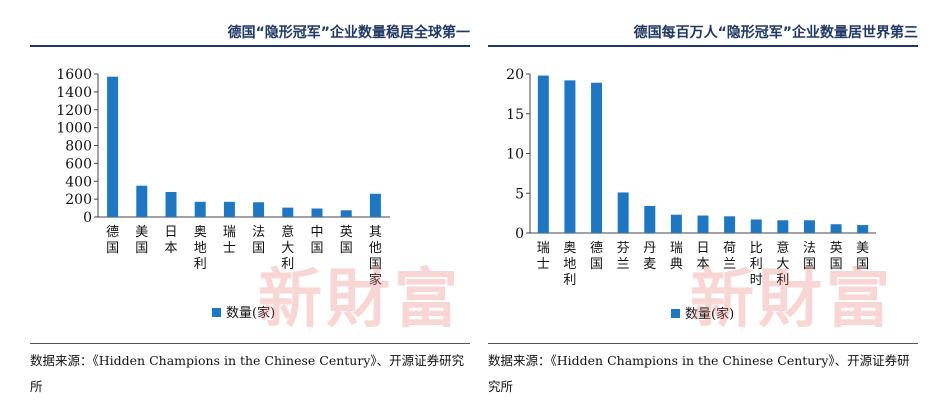  What do you see at coordinates (74, 93) in the screenshot?
I see `y-tick-label: 1400` at bounding box center [74, 93].